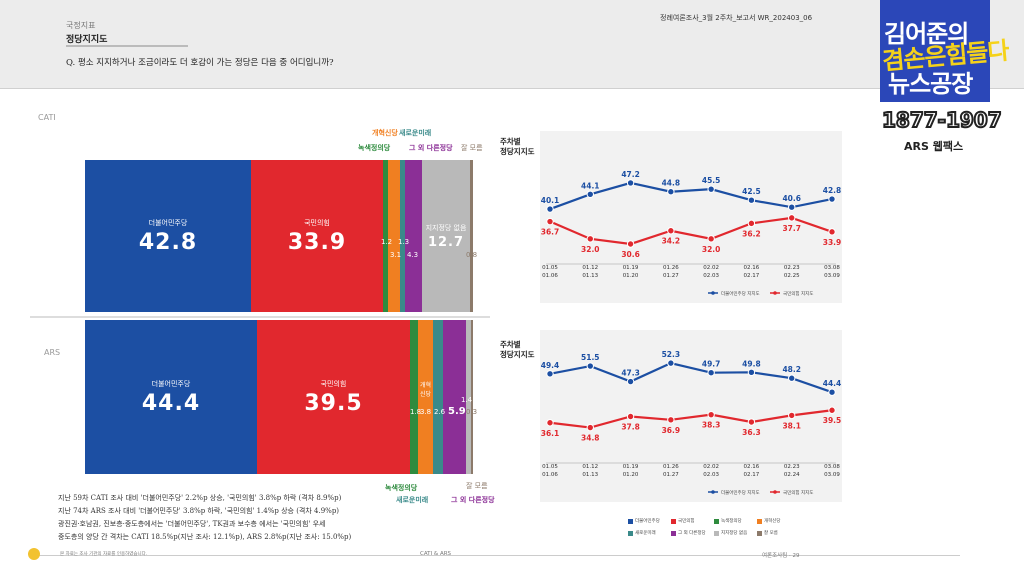 The width and height of the screenshot is (1024, 575). What do you see at coordinates (446, 227) in the screenshot?
I see `cati-none-name: 지지정당 없음` at bounding box center [446, 227].